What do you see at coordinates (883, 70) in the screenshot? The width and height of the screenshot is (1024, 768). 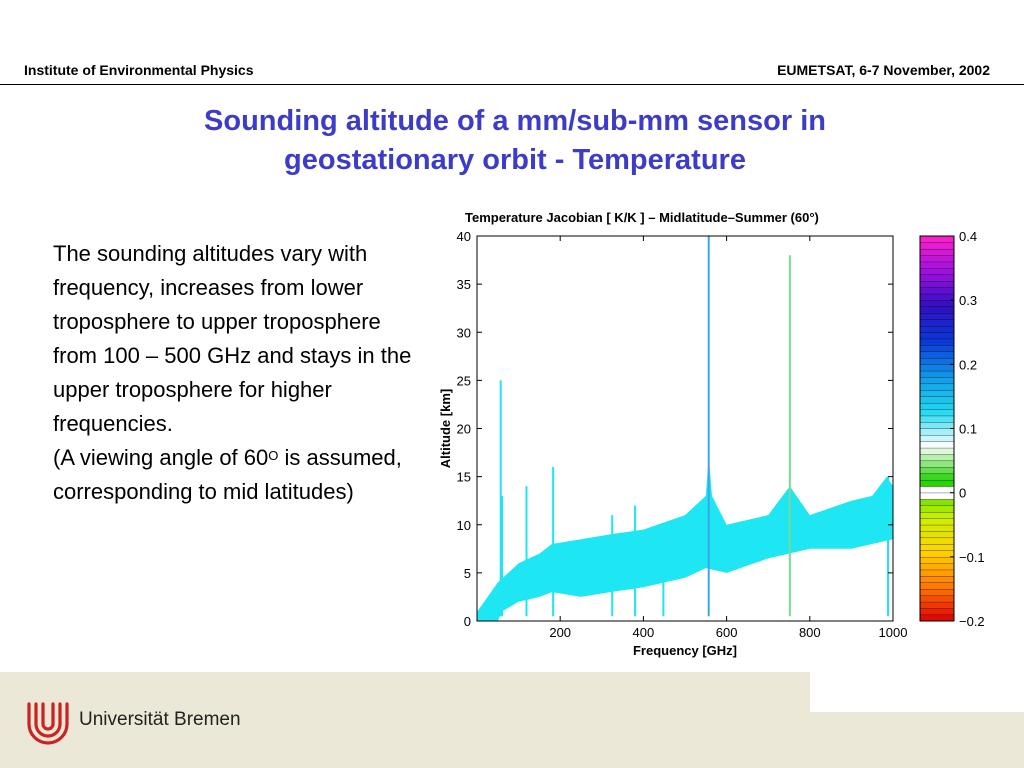 I see `header-event: EUMETSAT, 6-7 November, 2002` at bounding box center [883, 70].